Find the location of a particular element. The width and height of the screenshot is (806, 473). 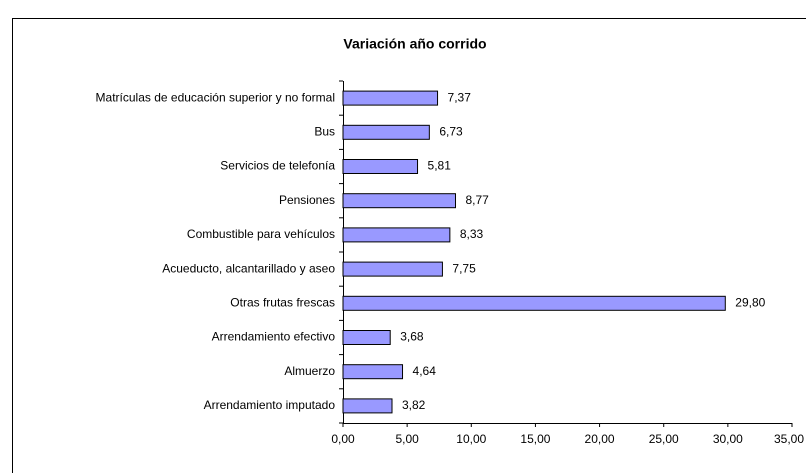

value-label: 6,73 is located at coordinates (451, 131).